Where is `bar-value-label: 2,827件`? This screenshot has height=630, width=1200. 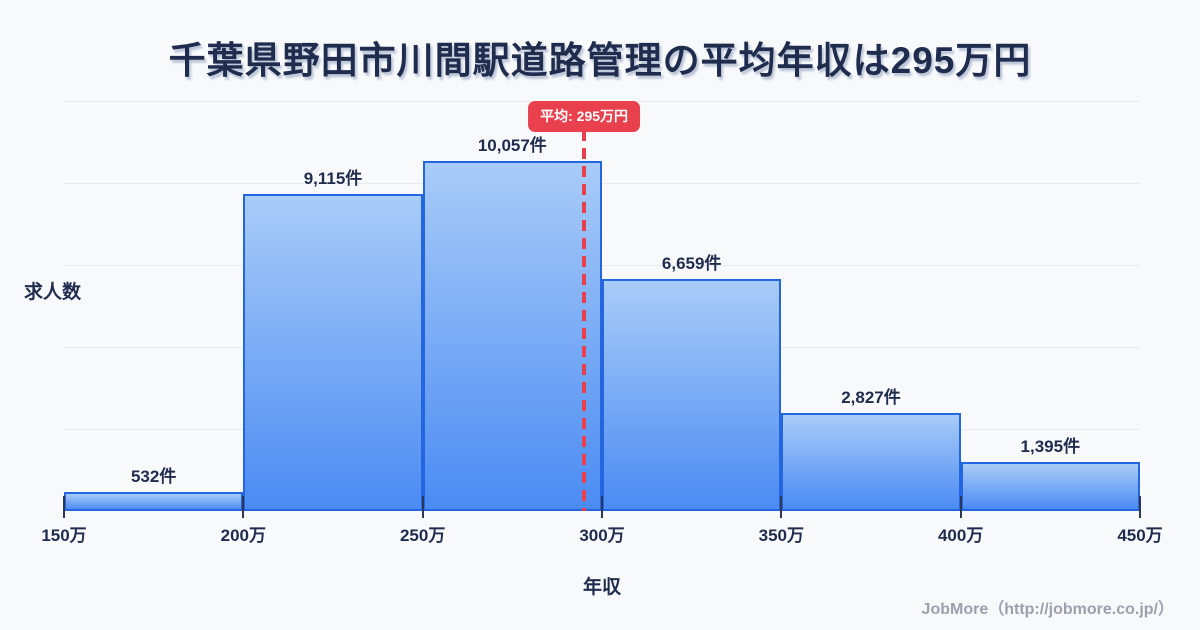 bar-value-label: 2,827件 is located at coordinates (871, 397).